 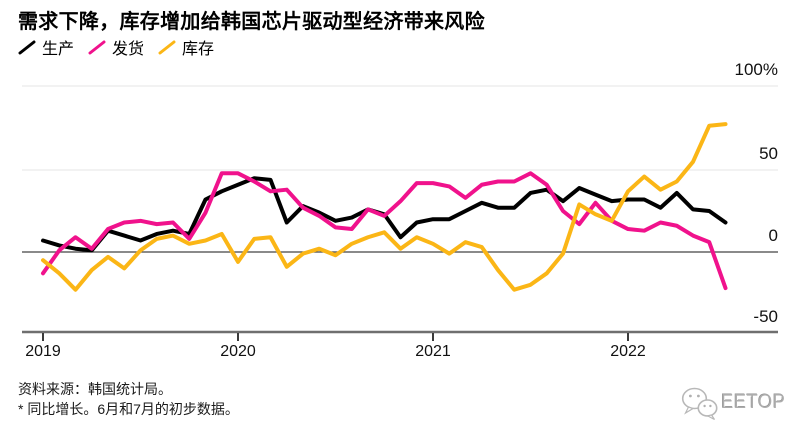 I want to click on y-axis-label-50: 50, so click(x=768, y=153).